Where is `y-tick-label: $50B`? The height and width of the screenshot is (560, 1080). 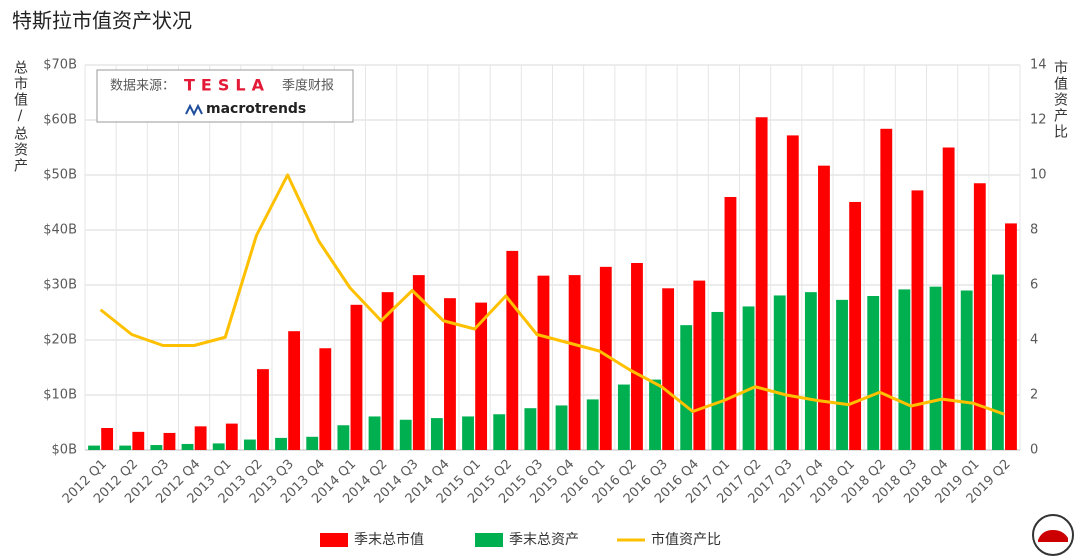 y-tick-label: $50B is located at coordinates (60, 175).